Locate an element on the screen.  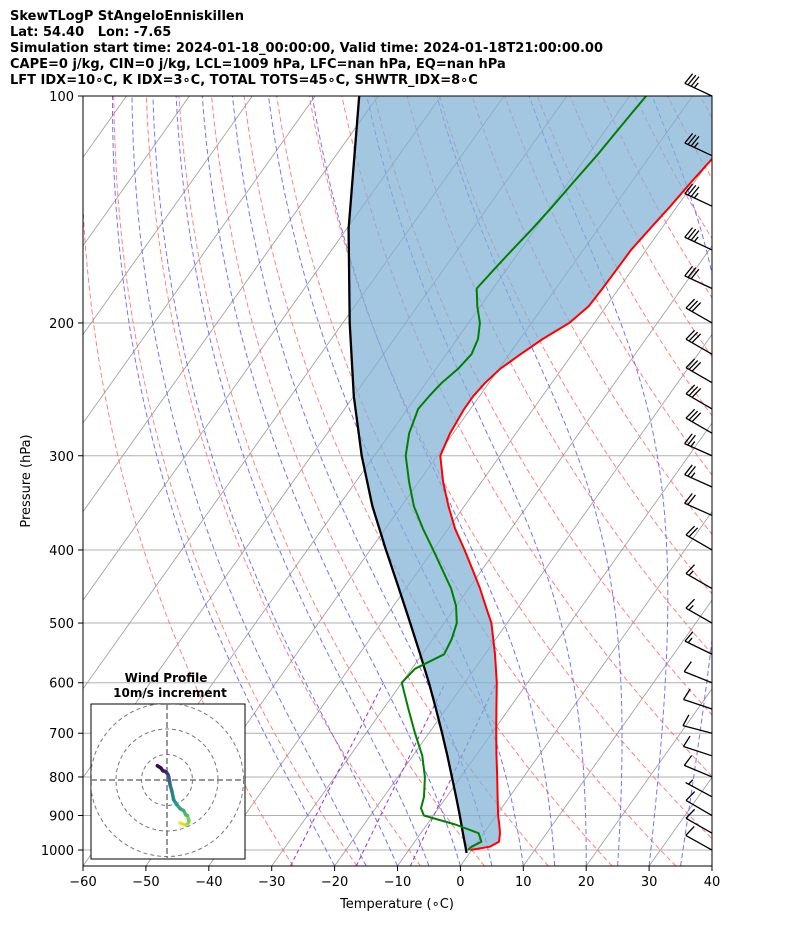
x-axis-label: Temperature (∘C) is located at coordinates (396, 904).